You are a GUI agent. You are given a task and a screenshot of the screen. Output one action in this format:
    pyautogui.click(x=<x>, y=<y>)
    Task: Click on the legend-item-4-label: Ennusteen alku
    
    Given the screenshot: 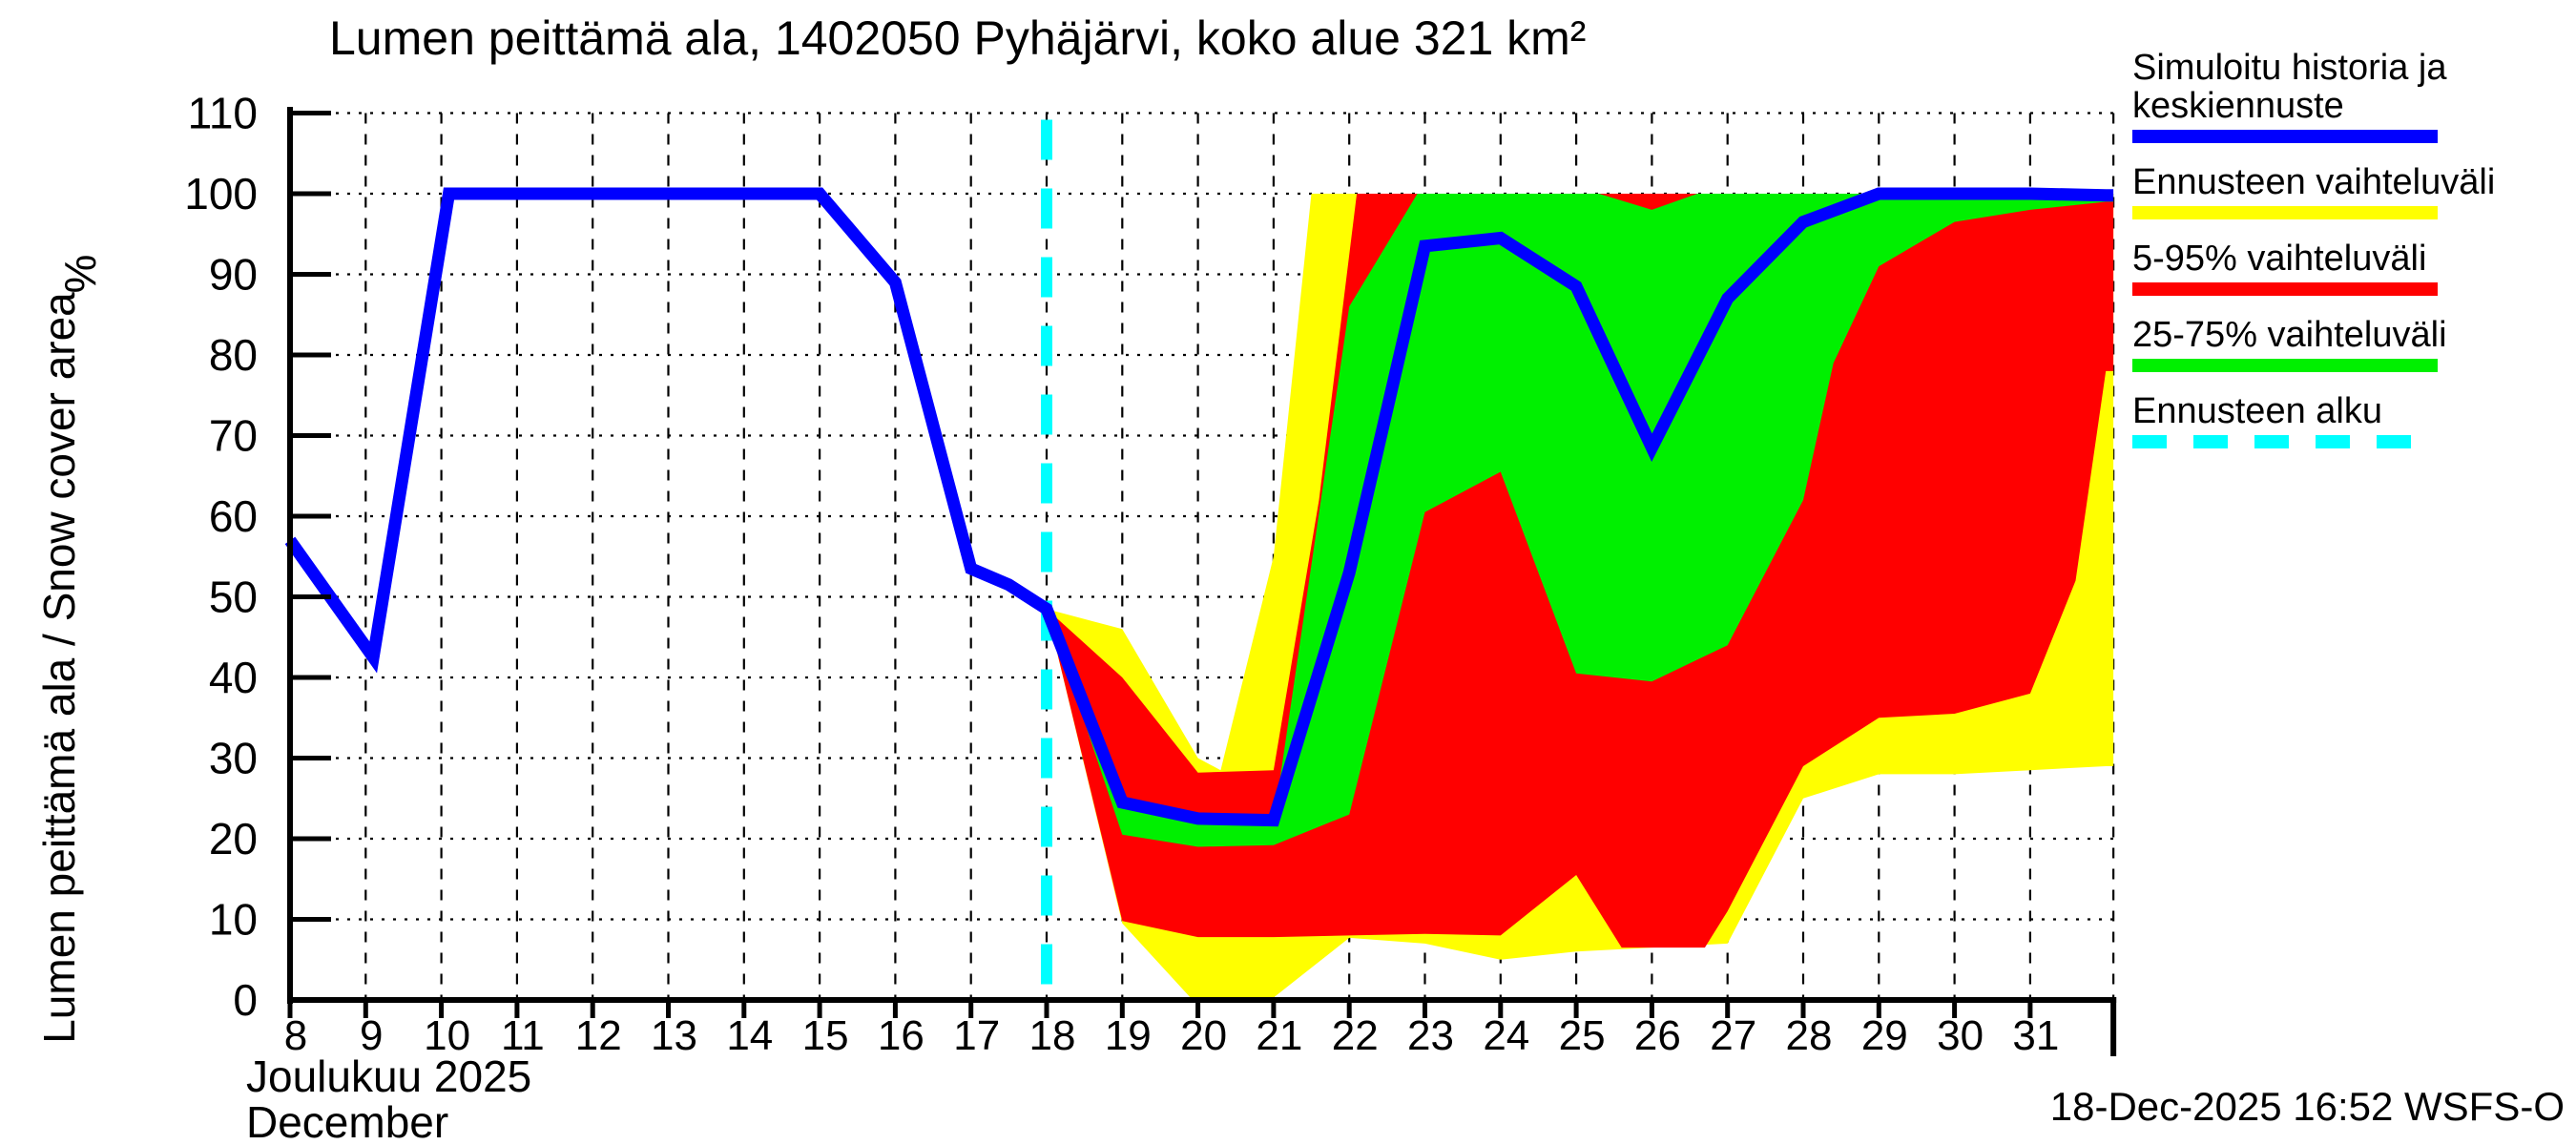 What is the action you would take?
    pyautogui.click(x=2257, y=411)
    